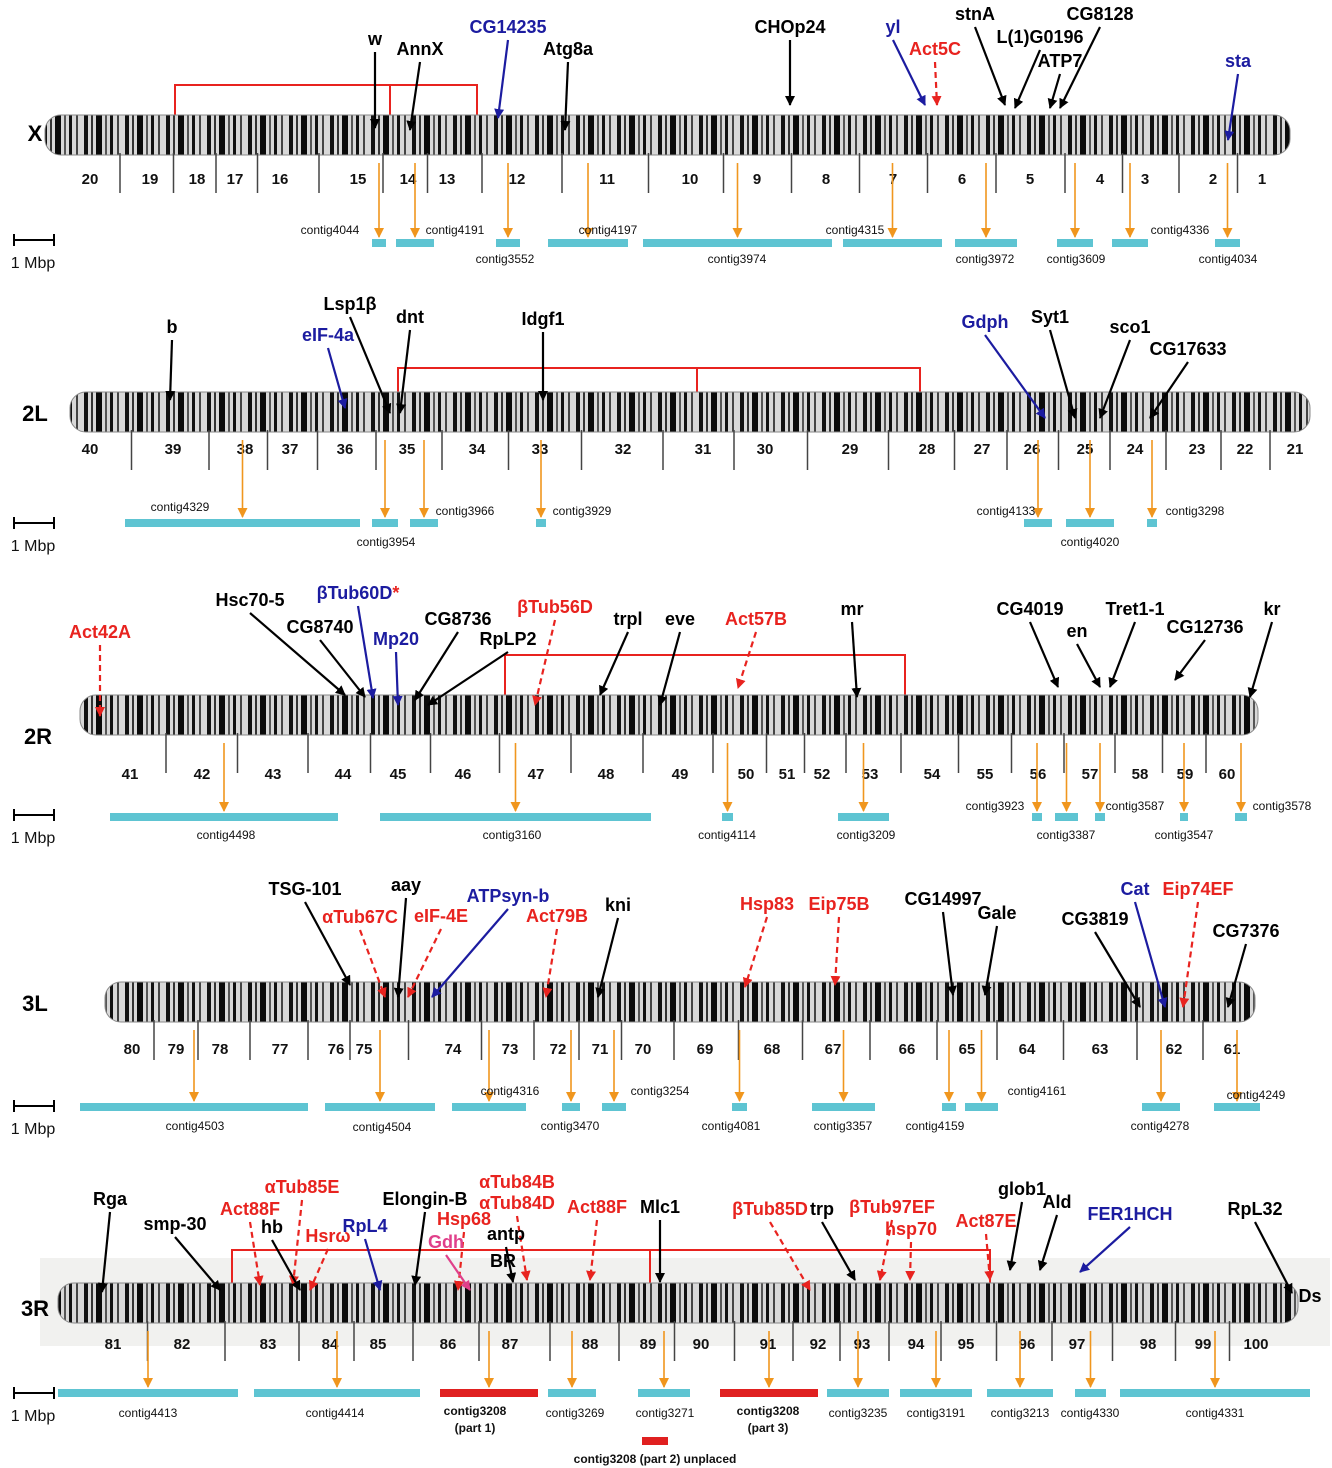 The width and height of the screenshot is (1332, 1468). What do you see at coordinates (220, 1049) in the screenshot?
I see `division-number: 78` at bounding box center [220, 1049].